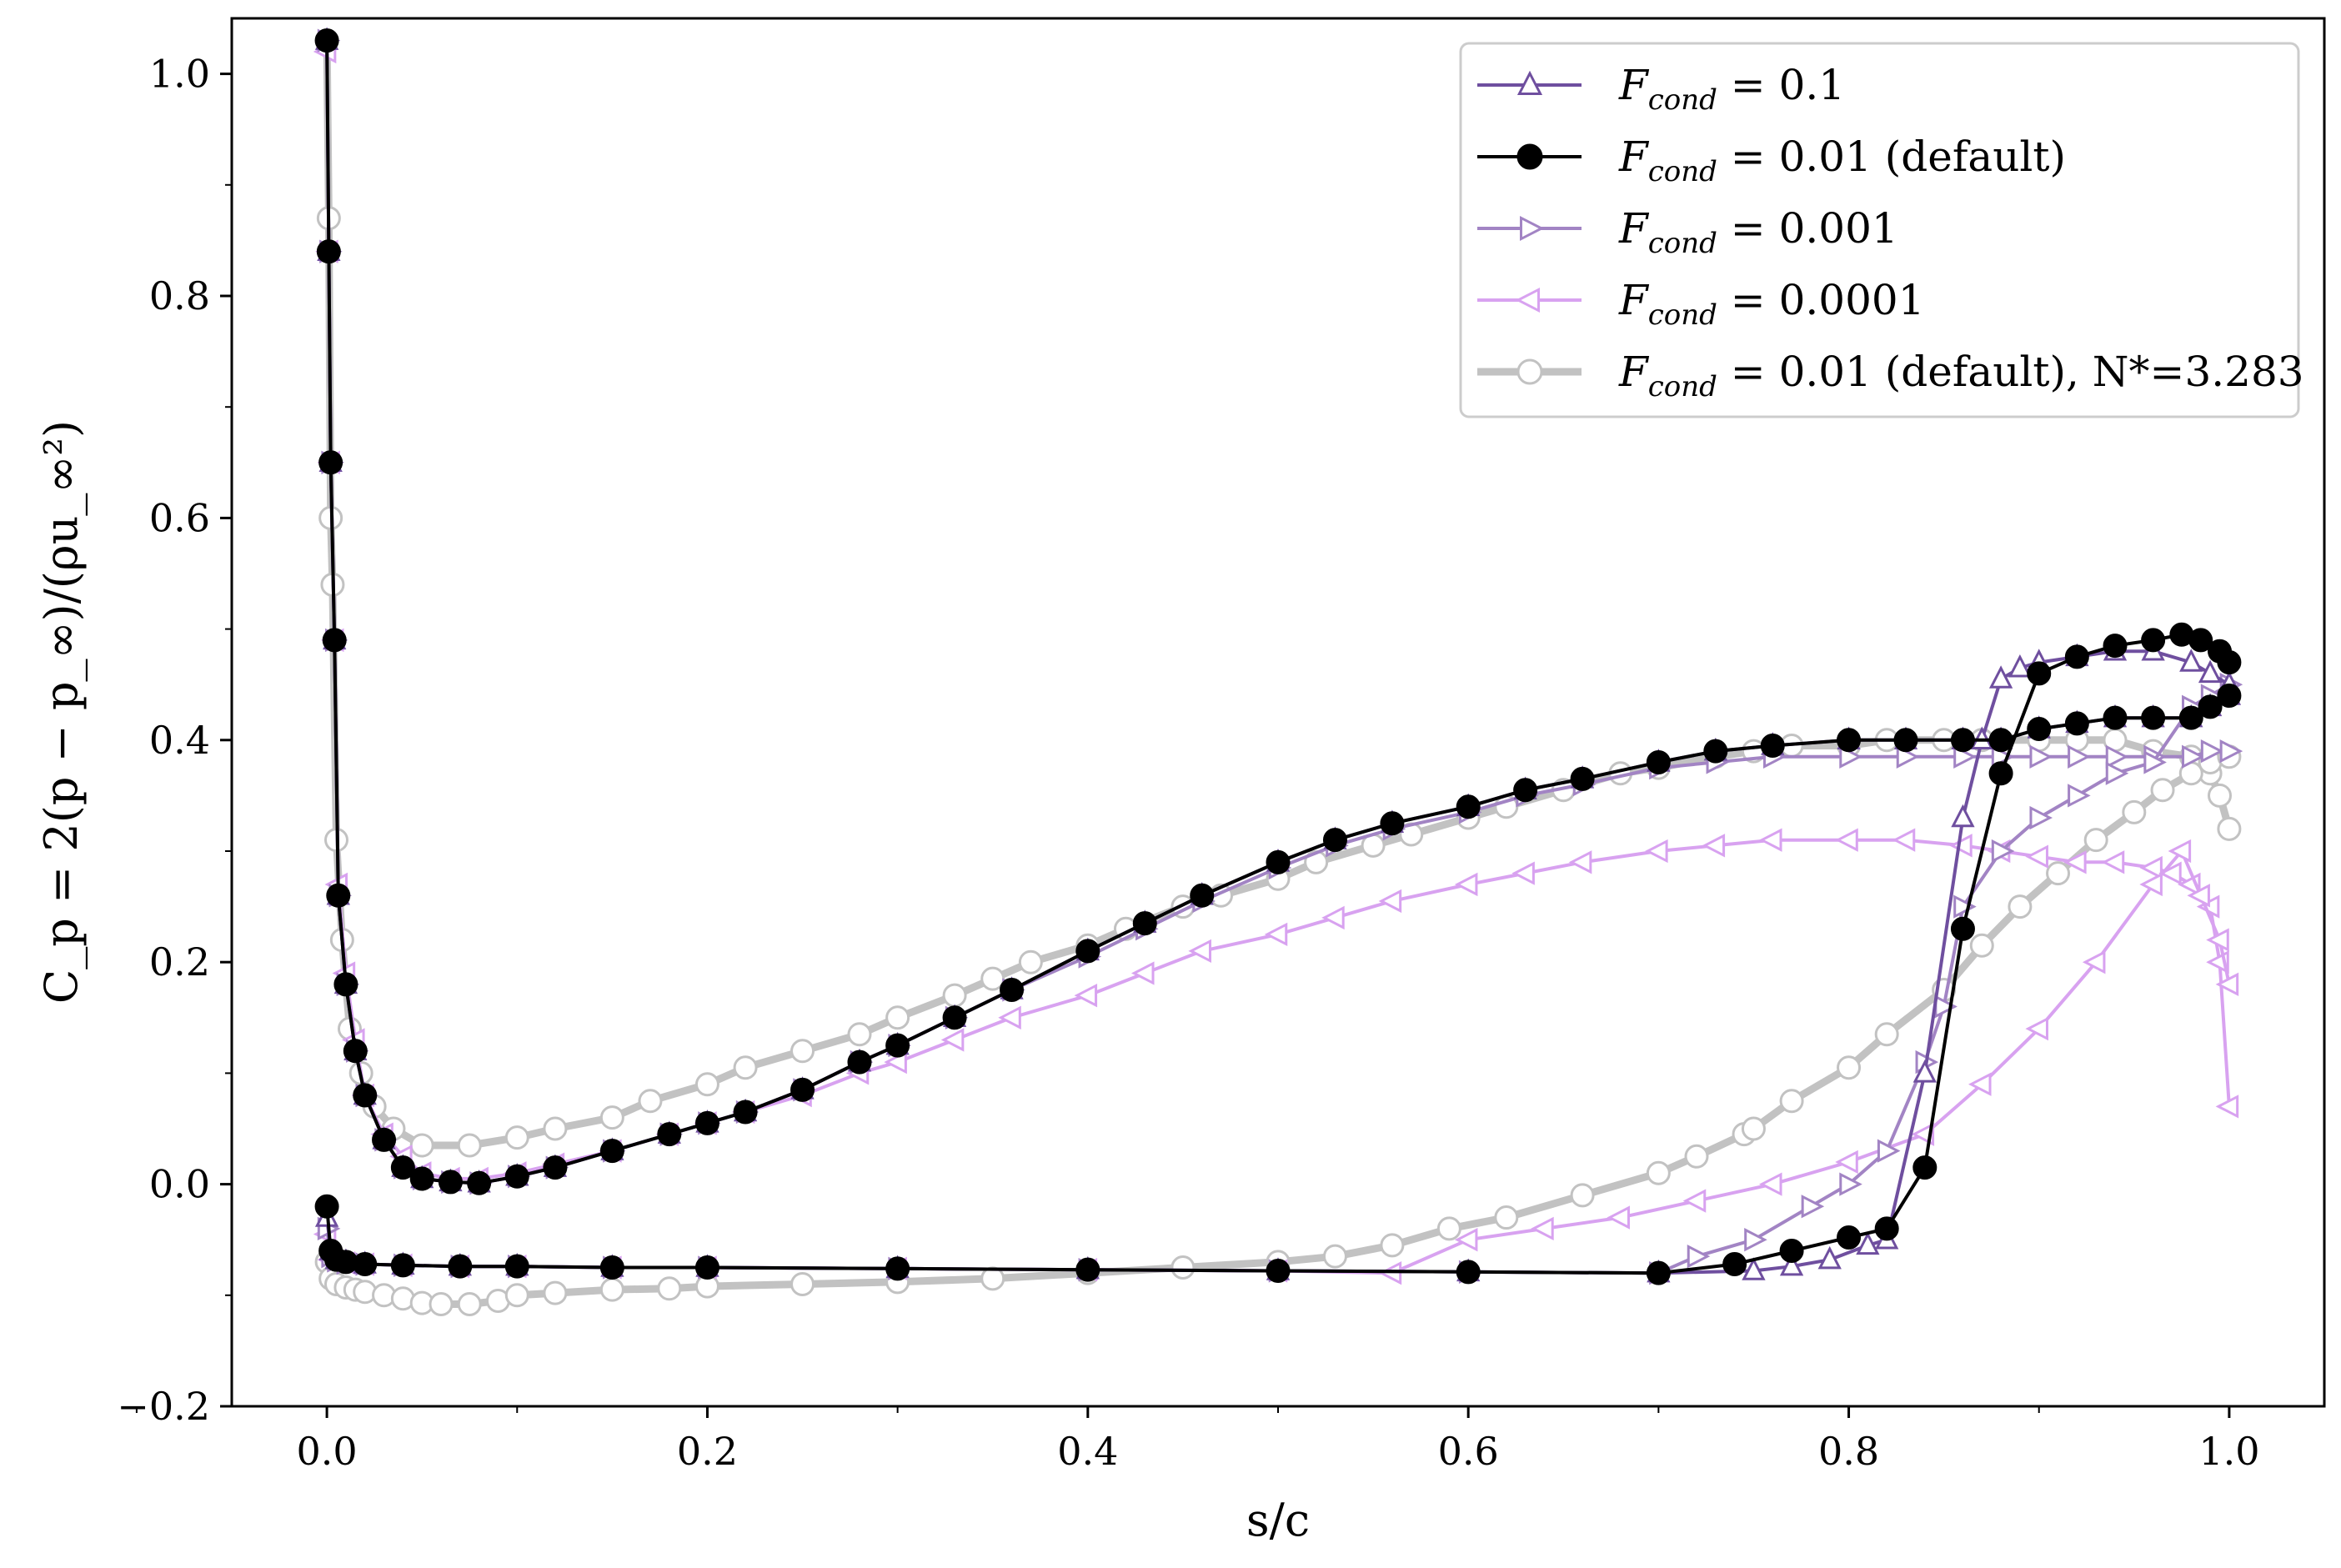 The width and height of the screenshot is (2341, 1568). I want to click on y-tick-label: 0.0, so click(179, 1184).